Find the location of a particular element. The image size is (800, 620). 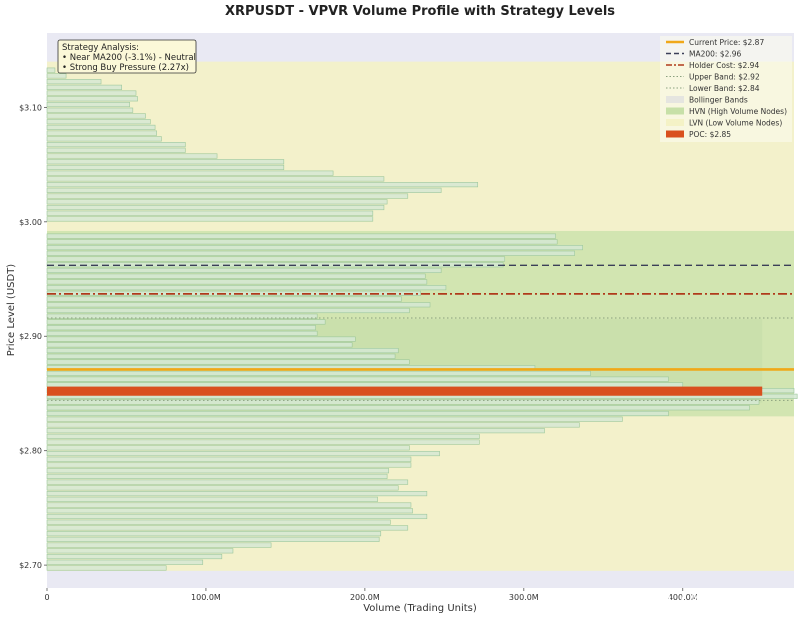

legend-label-lvn: LVN (Low Volume Nodes) is located at coordinates (735, 123).